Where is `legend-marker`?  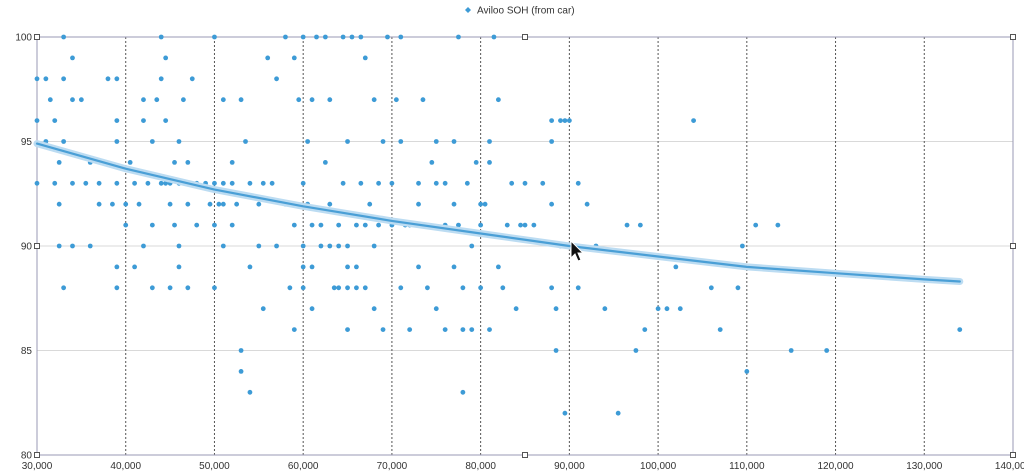
legend-marker is located at coordinates (468, 10).